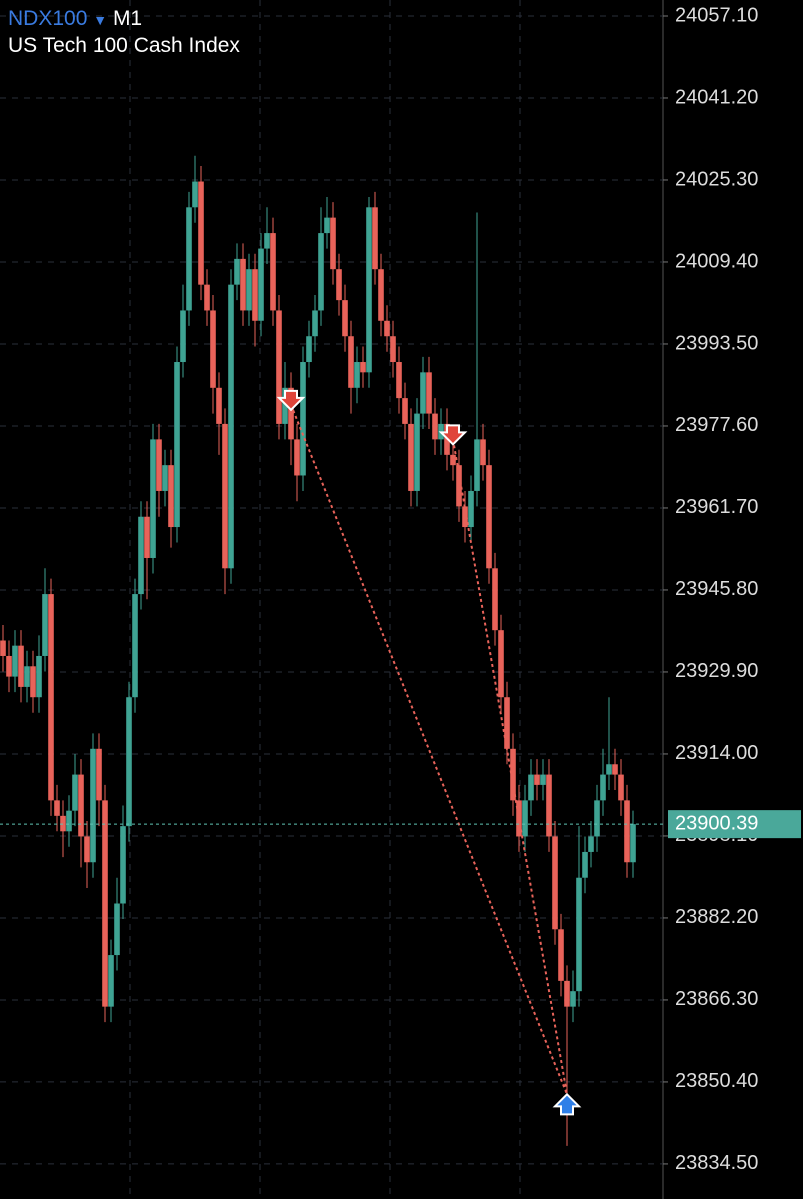  What do you see at coordinates (100, 20) in the screenshot?
I see `dropdown-icon: ▼` at bounding box center [100, 20].